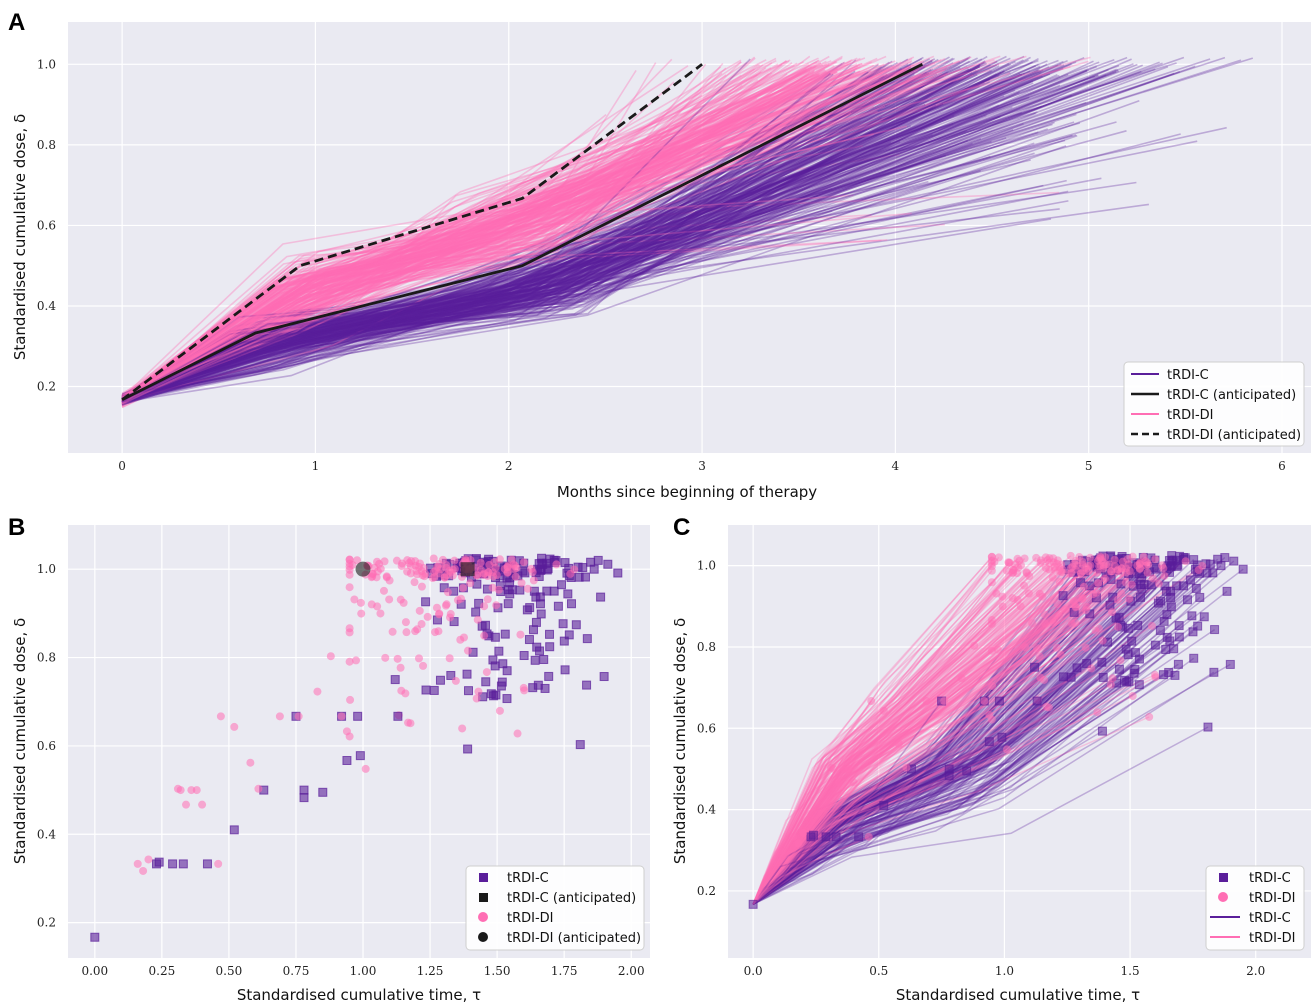 This screenshot has width=1311, height=1003. Describe the element at coordinates (122, 466) in the screenshot. I see `x-tick-label: 0` at that location.